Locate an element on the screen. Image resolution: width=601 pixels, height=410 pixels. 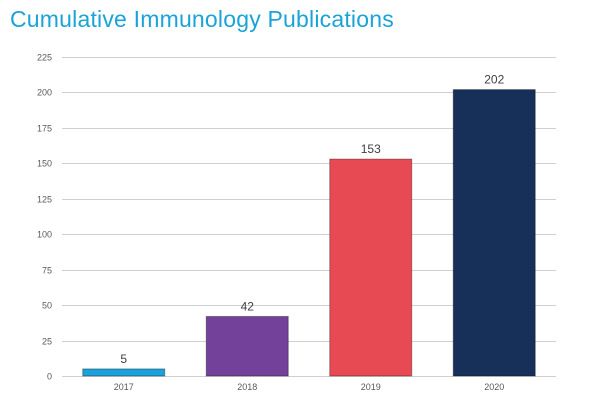
y-tick-label: 225 is located at coordinates (44, 58).